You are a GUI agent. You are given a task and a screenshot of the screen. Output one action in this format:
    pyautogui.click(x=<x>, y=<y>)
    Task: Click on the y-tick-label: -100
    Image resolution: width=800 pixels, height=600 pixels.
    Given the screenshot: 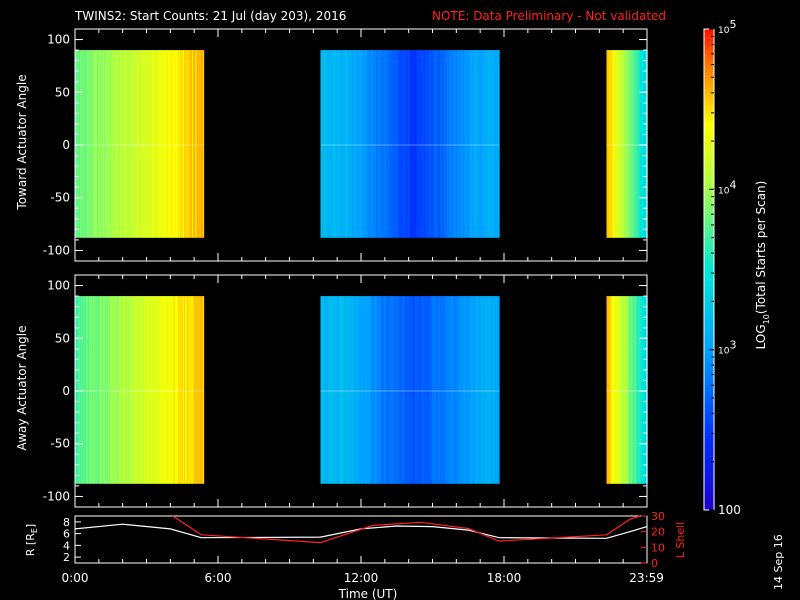 What is the action you would take?
    pyautogui.click(x=56, y=496)
    